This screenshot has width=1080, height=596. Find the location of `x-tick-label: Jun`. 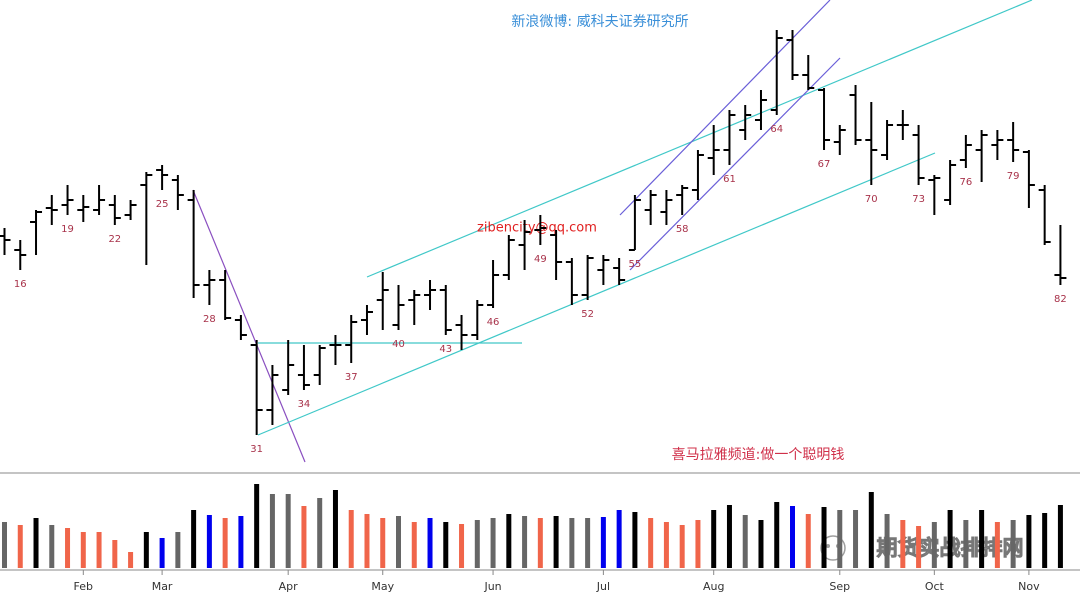

x-tick-label: Jun is located at coordinates (492, 586).